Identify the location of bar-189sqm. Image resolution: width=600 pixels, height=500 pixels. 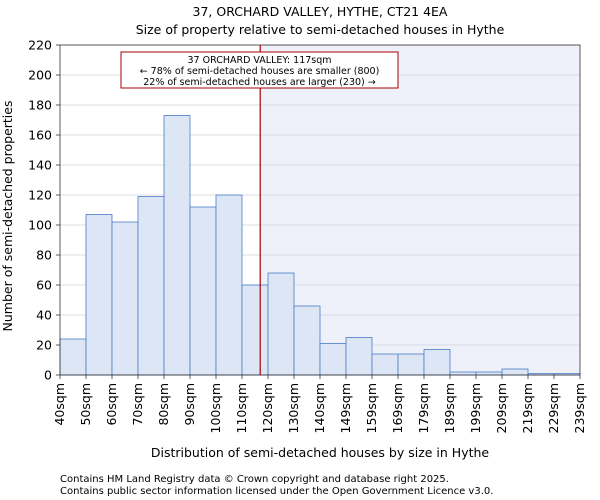
(463, 373).